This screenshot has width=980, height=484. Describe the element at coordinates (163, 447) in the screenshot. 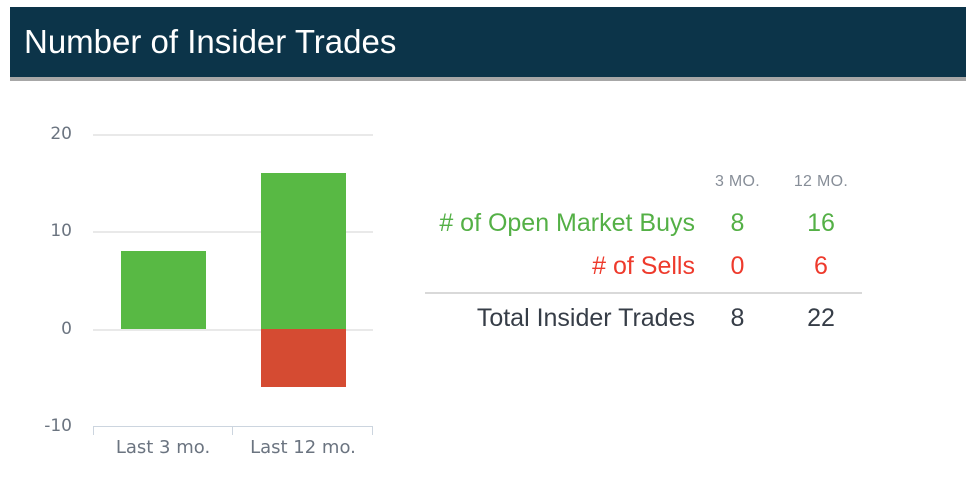

I see `x-axis-label-last-3-mo: Last 3 mo.` at that location.